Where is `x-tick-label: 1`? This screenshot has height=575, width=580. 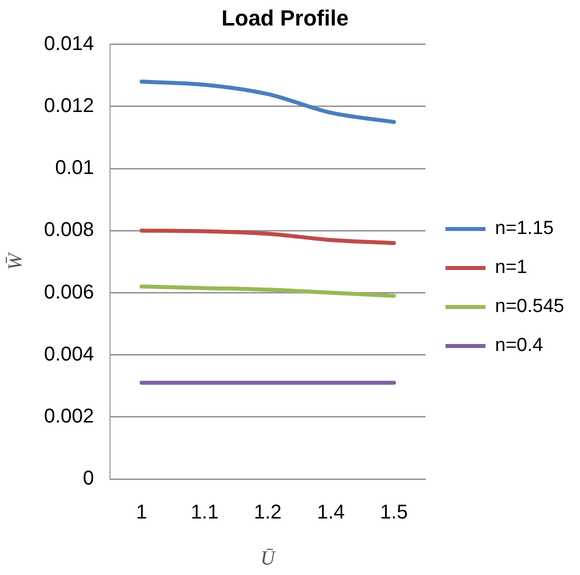
x-tick-label: 1 is located at coordinates (142, 513).